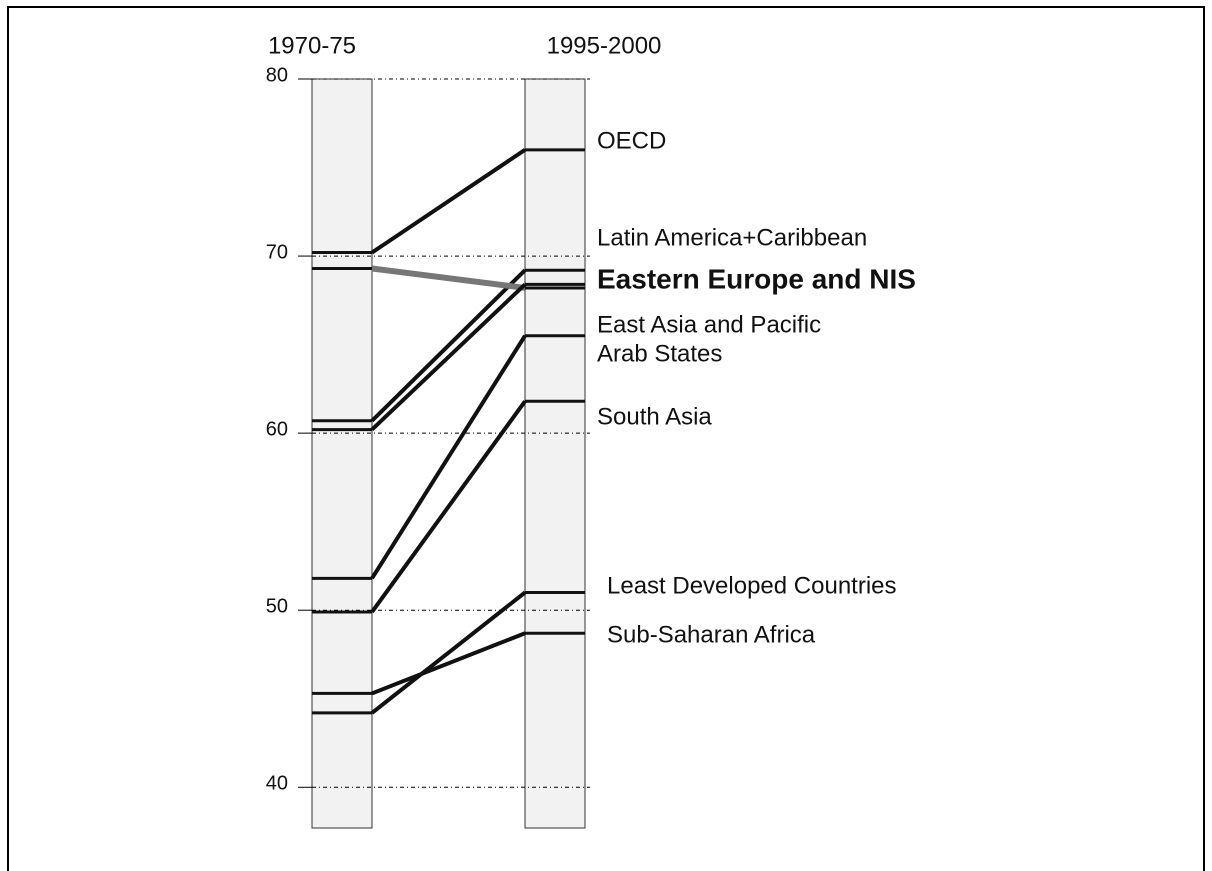 The width and height of the screenshot is (1212, 871). I want to click on y-tick-label: 50, so click(277, 606).